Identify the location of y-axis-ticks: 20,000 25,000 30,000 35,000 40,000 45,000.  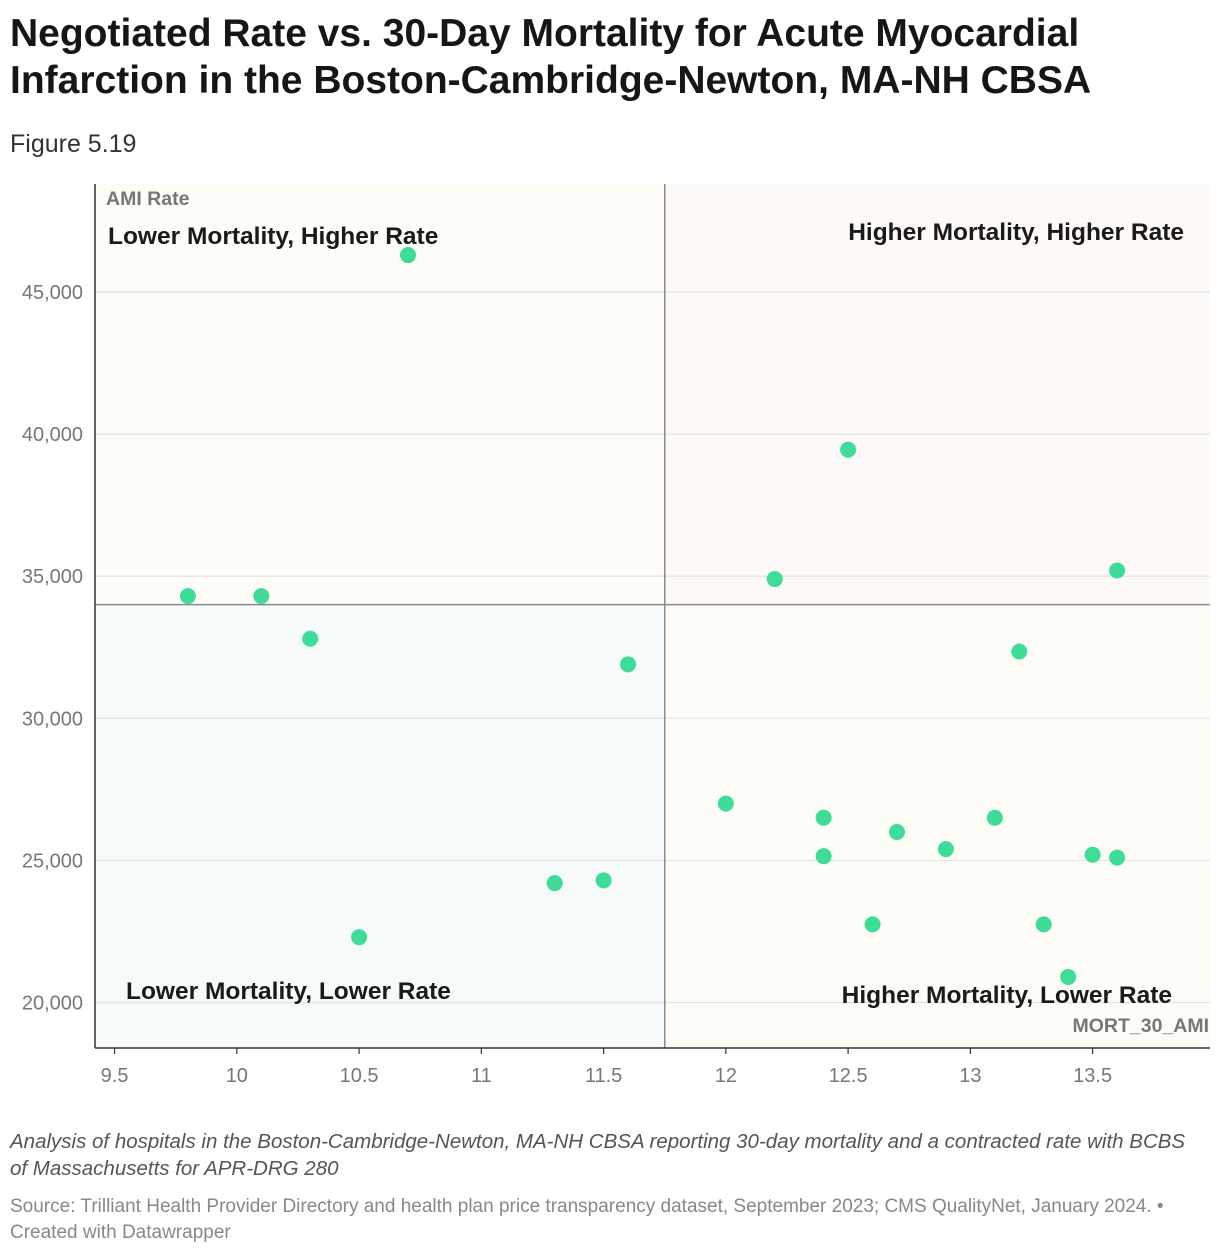
(52, 648).